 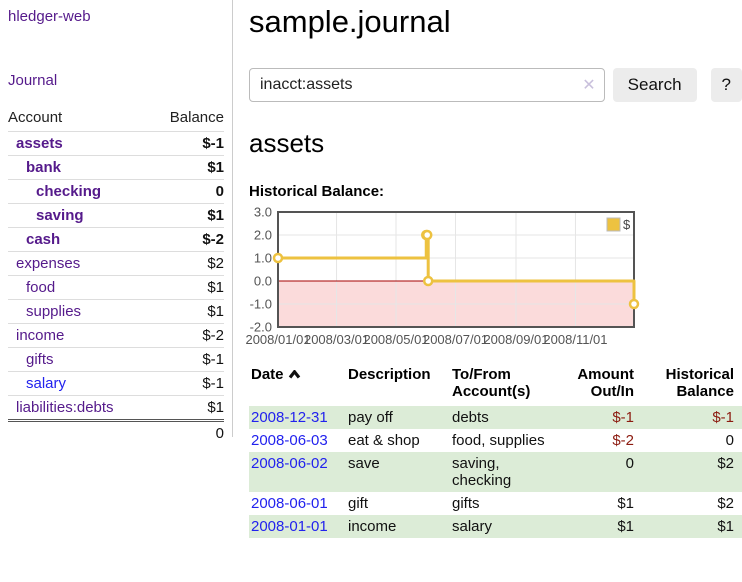 What do you see at coordinates (35, 117) in the screenshot?
I see `accounts-header-account: Account` at bounding box center [35, 117].